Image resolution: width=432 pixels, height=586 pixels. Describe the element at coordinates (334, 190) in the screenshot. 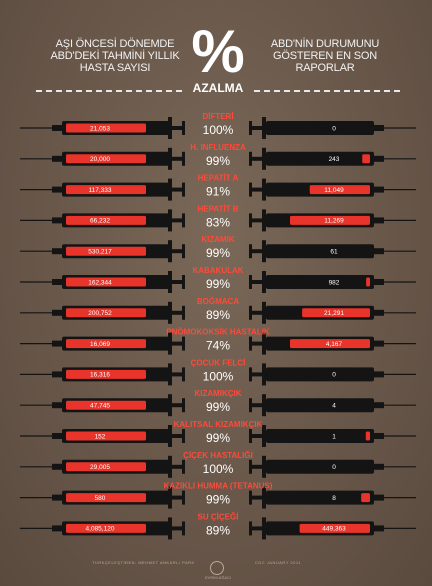

I see `recent-report-count: 11,049` at that location.